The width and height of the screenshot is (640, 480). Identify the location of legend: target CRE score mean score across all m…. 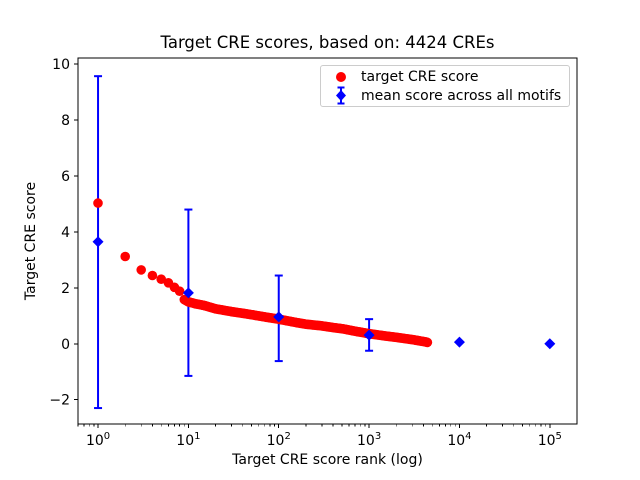
(445, 86).